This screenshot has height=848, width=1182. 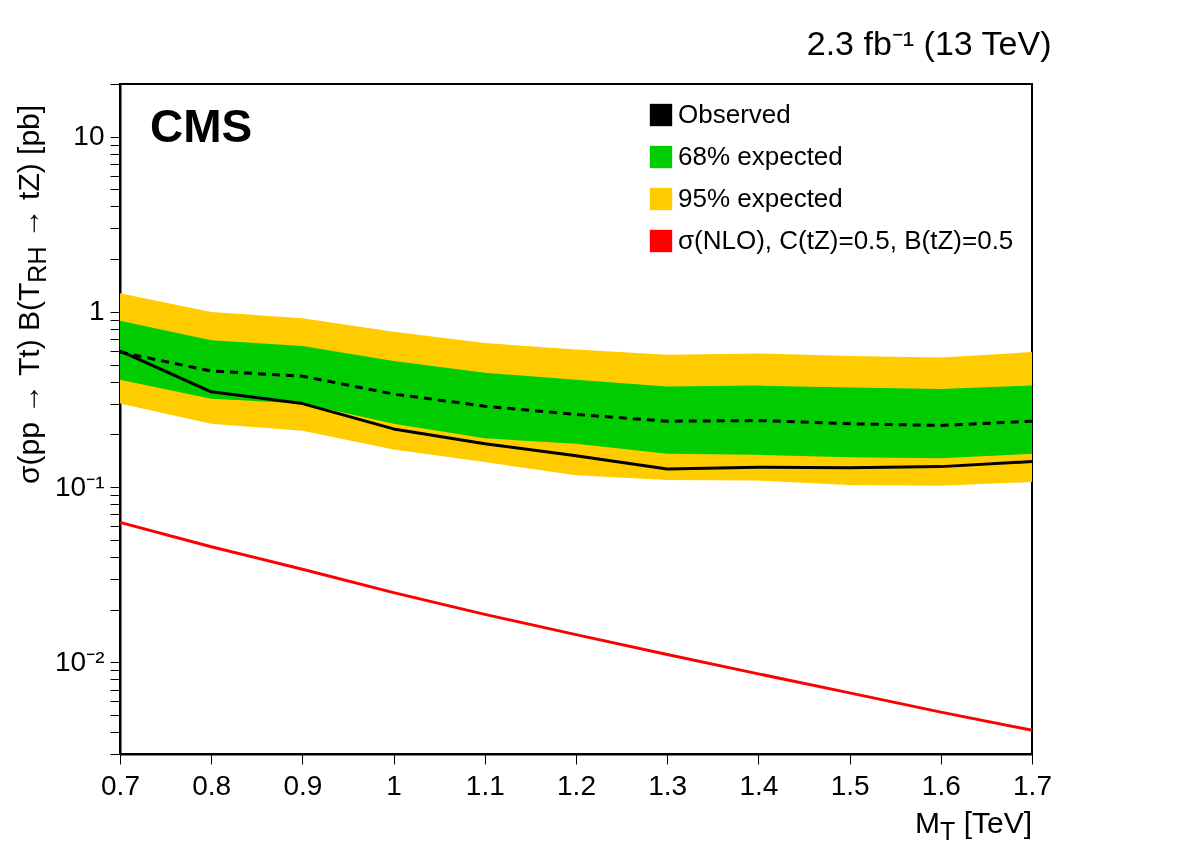 What do you see at coordinates (941, 785) in the screenshot?
I see `x-tick-label: 1.6` at bounding box center [941, 785].